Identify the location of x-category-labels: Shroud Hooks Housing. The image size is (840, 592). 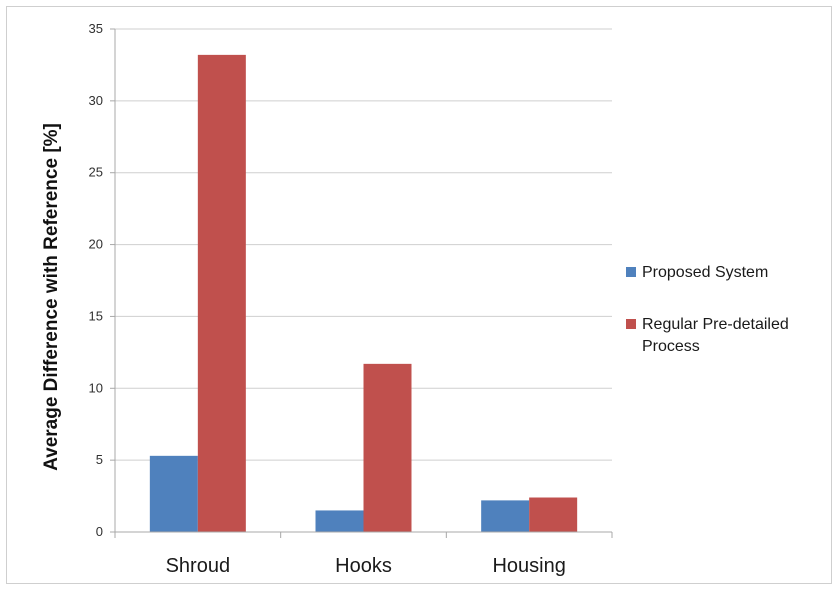
(366, 566).